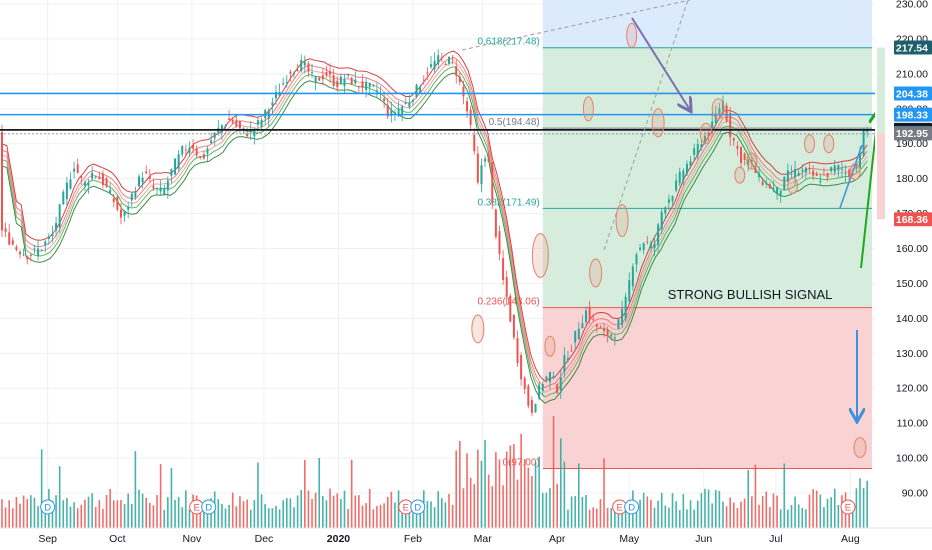 The height and width of the screenshot is (550, 932). What do you see at coordinates (417, 508) in the screenshot?
I see `event-marker-label: D` at bounding box center [417, 508].